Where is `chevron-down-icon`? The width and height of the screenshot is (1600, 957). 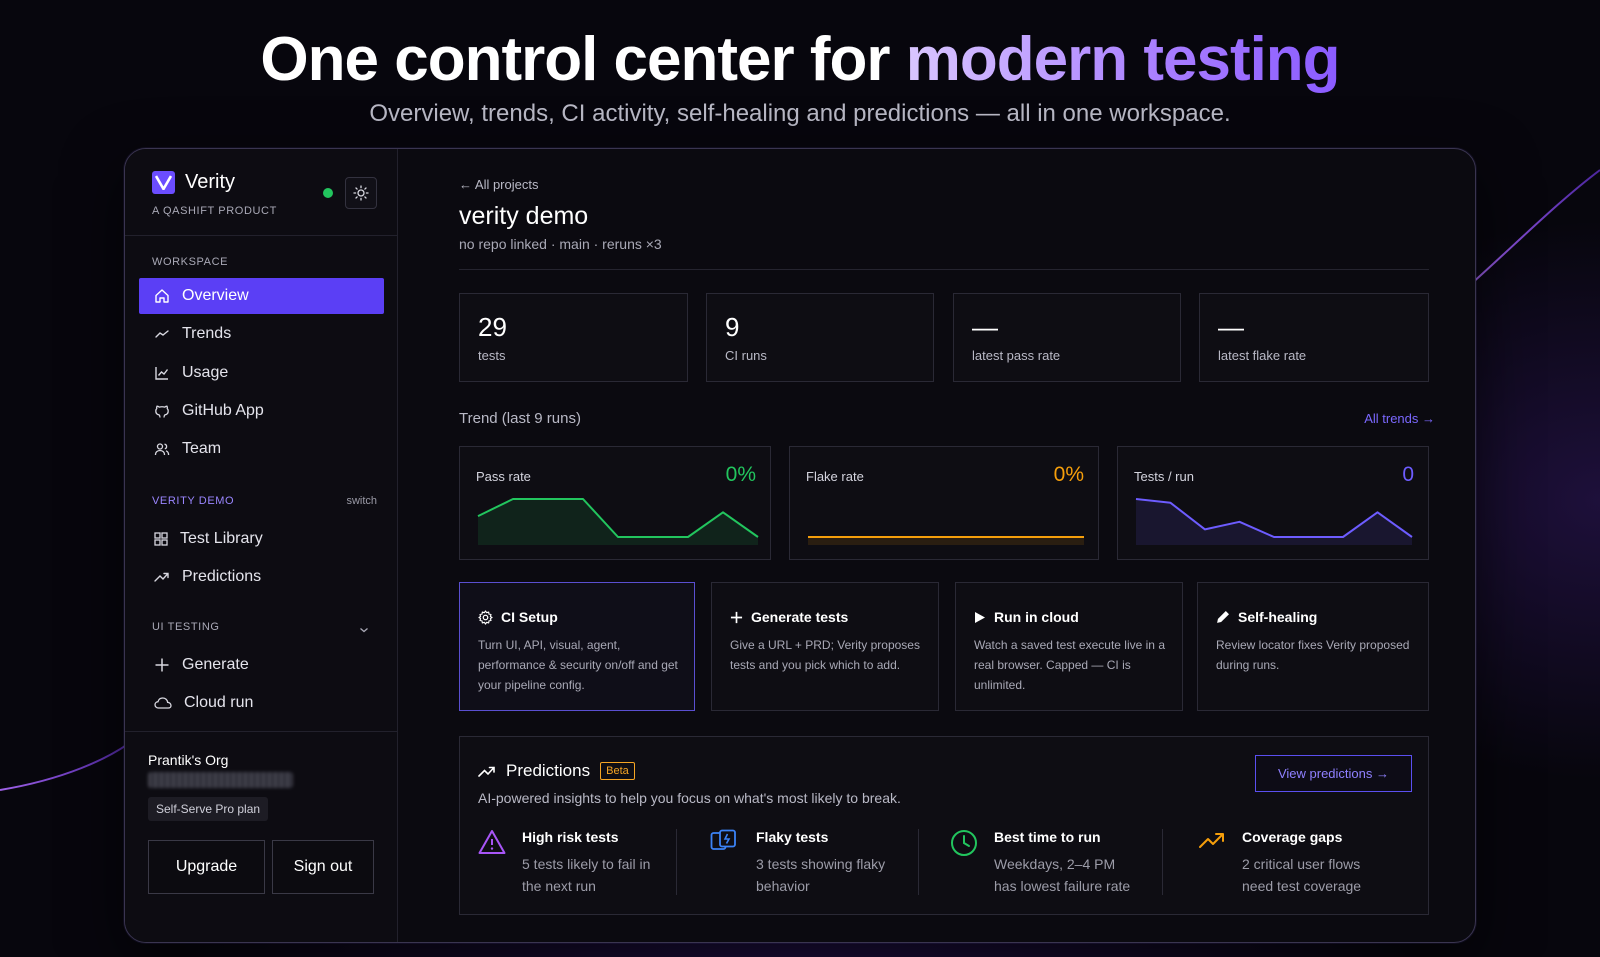 chevron-down-icon is located at coordinates (364, 630).